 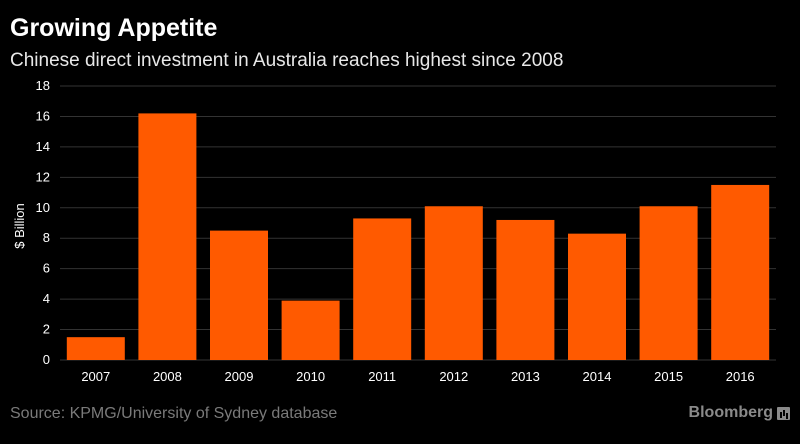 What do you see at coordinates (668, 283) in the screenshot?
I see `bar-2015` at bounding box center [668, 283].